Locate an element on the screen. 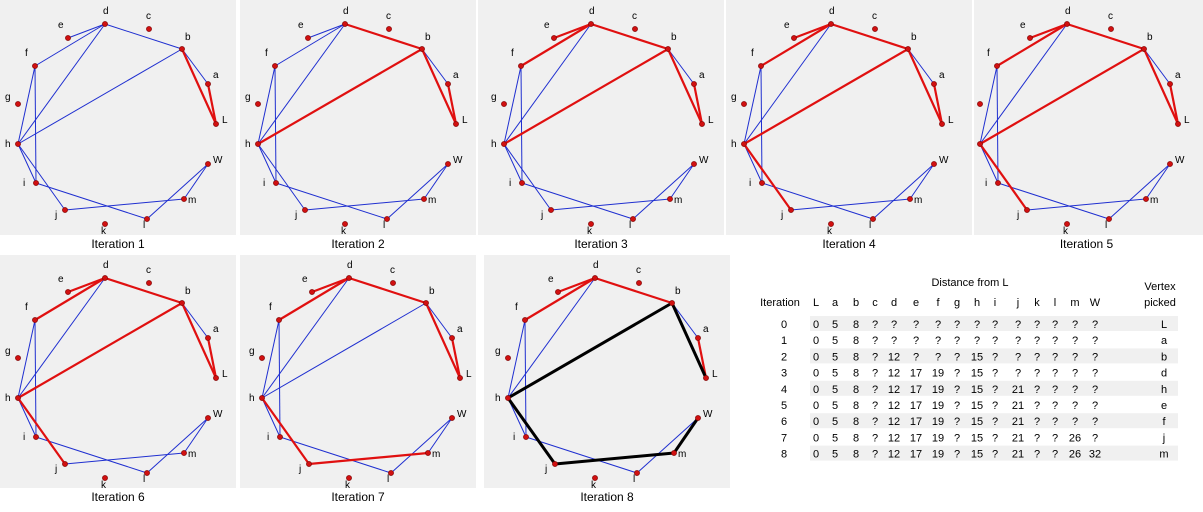 The width and height of the screenshot is (1203, 512). iteration-caption: Iteration 2 is located at coordinates (358, 244).